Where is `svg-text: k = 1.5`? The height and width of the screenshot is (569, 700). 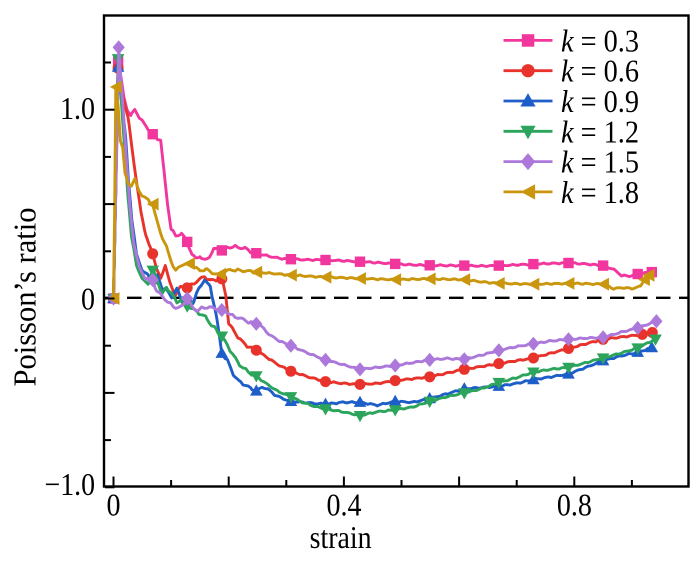
svg-text: k = 1.5 is located at coordinates (600, 162).